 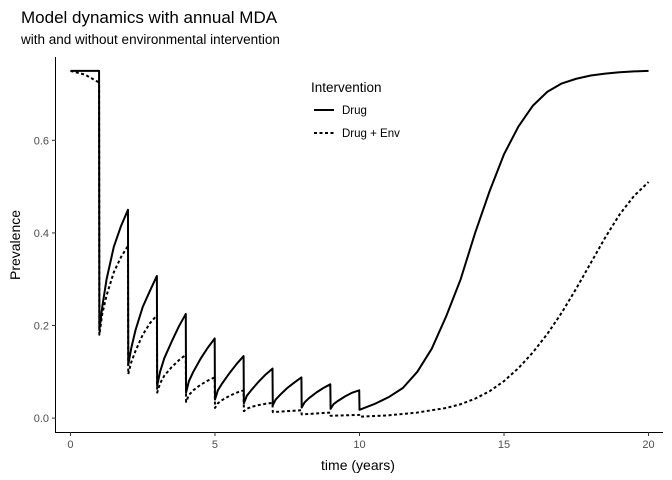 What do you see at coordinates (70, 445) in the screenshot?
I see `x-tick-label: 0` at bounding box center [70, 445].